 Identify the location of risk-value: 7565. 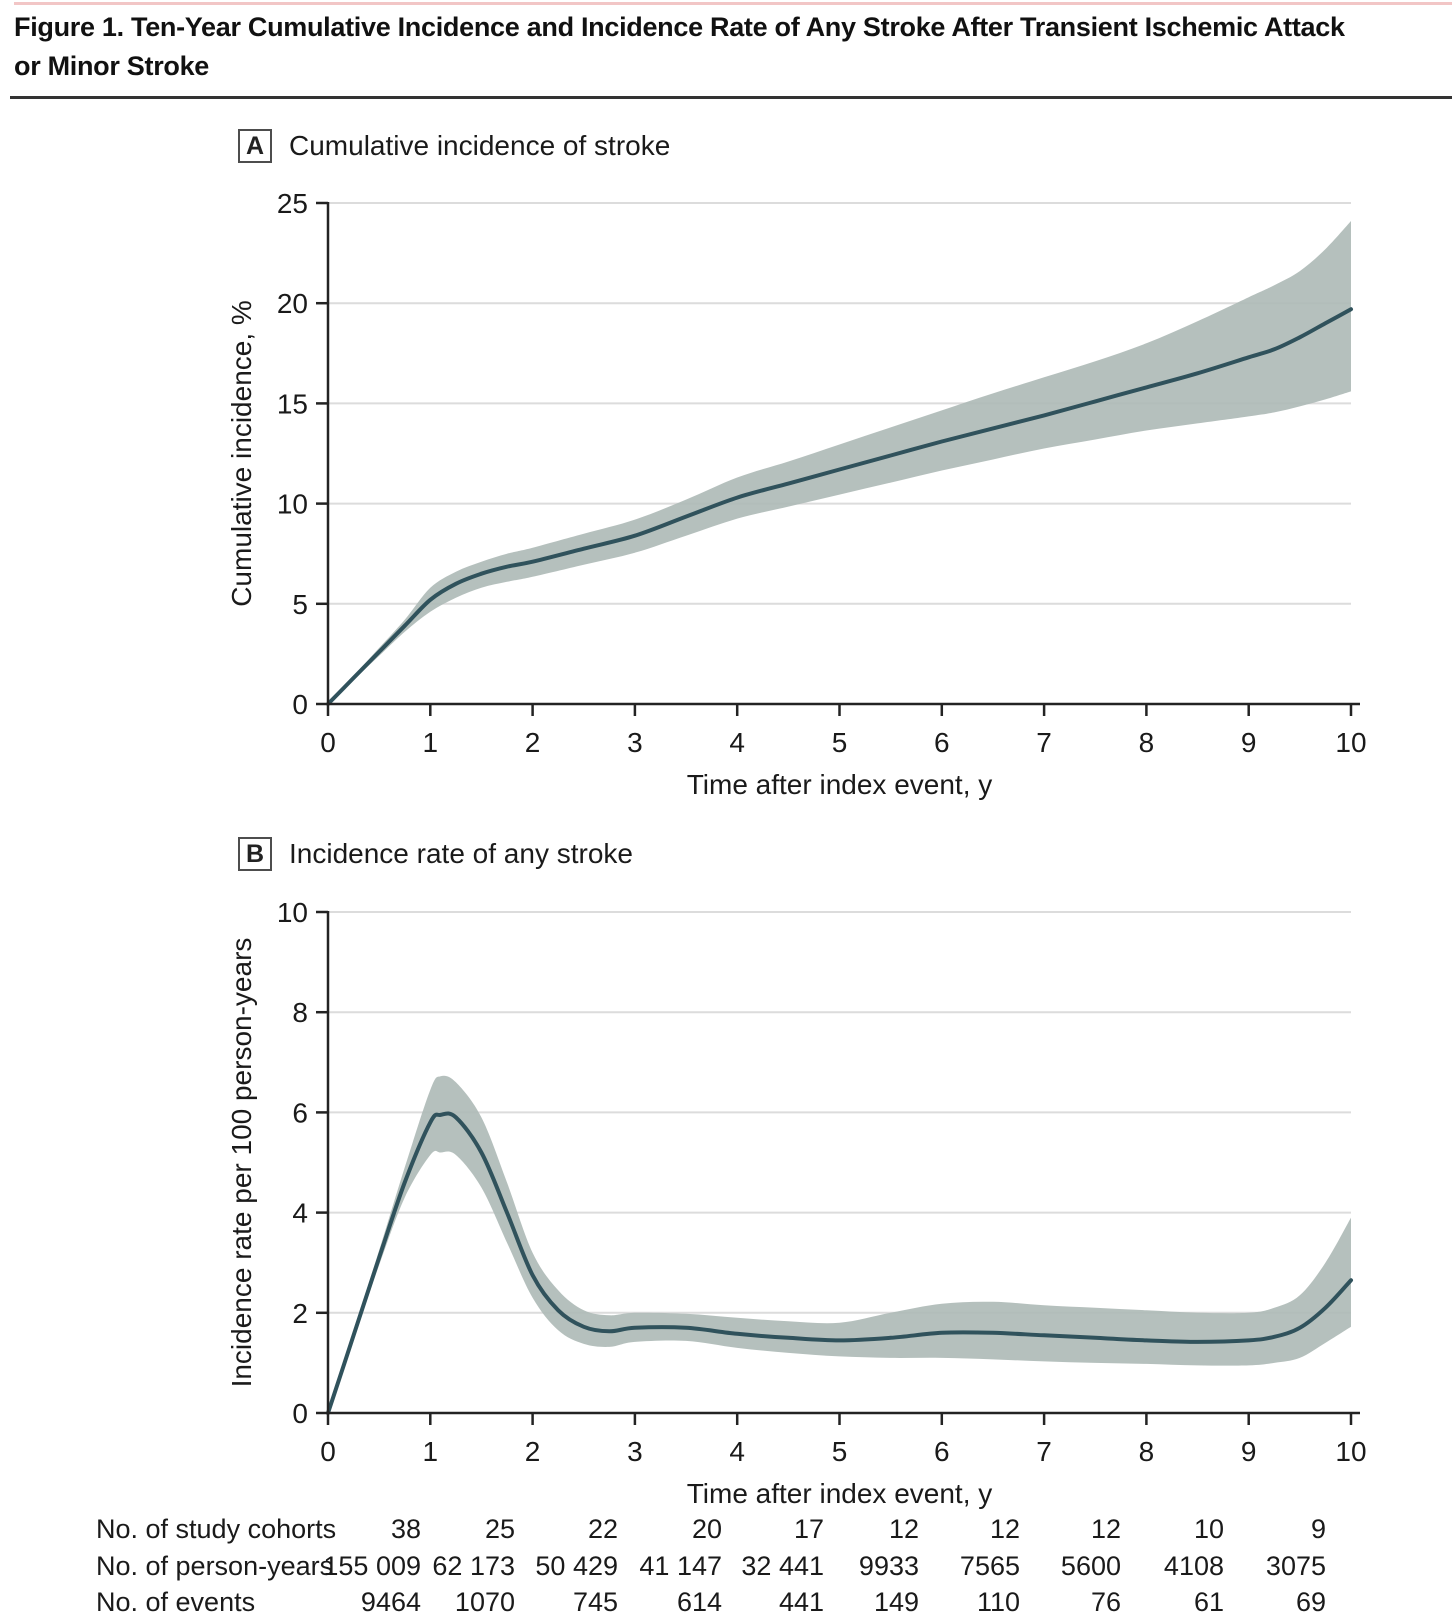
(989, 1566).